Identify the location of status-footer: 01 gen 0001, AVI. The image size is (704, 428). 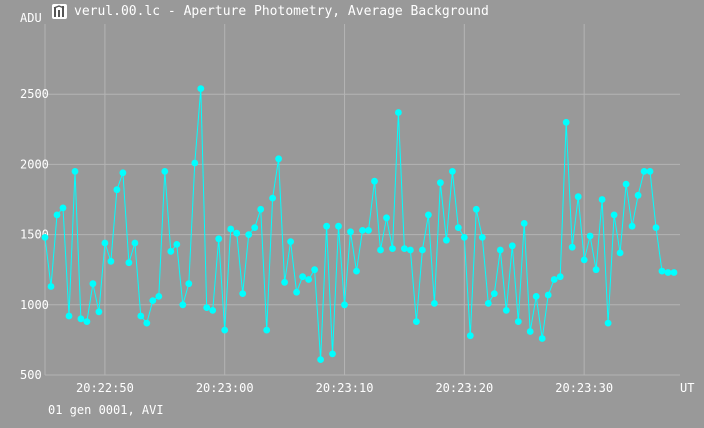
(106, 410).